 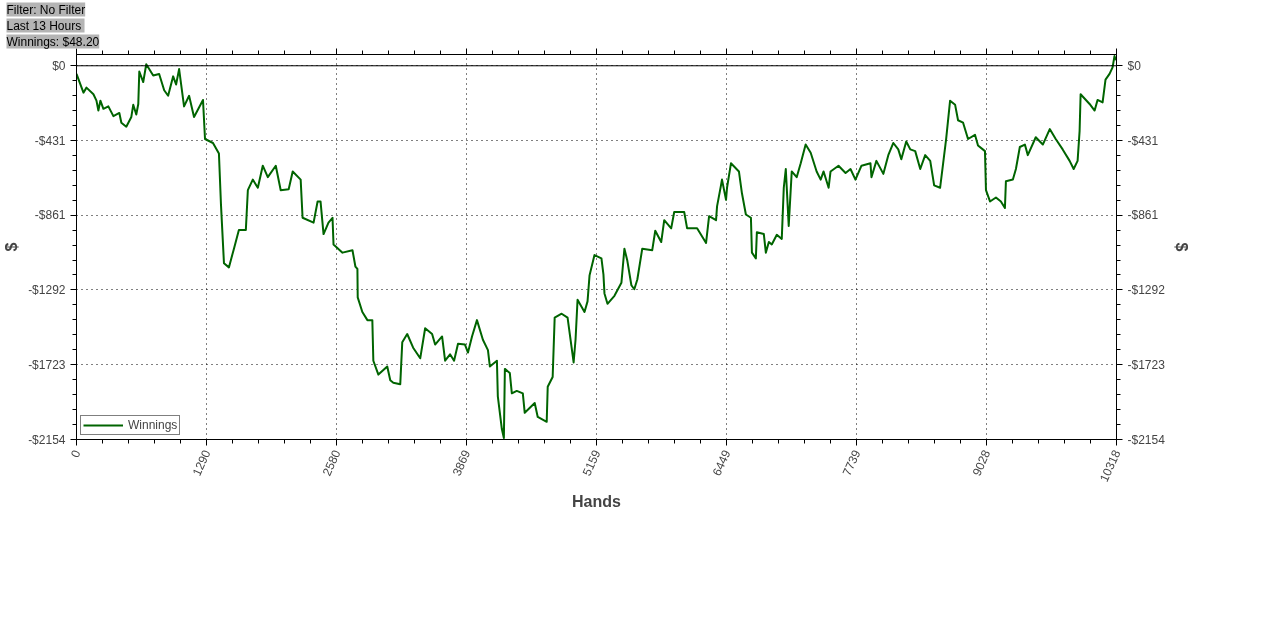 What do you see at coordinates (153, 425) in the screenshot?
I see `legend-label: Winnings` at bounding box center [153, 425].